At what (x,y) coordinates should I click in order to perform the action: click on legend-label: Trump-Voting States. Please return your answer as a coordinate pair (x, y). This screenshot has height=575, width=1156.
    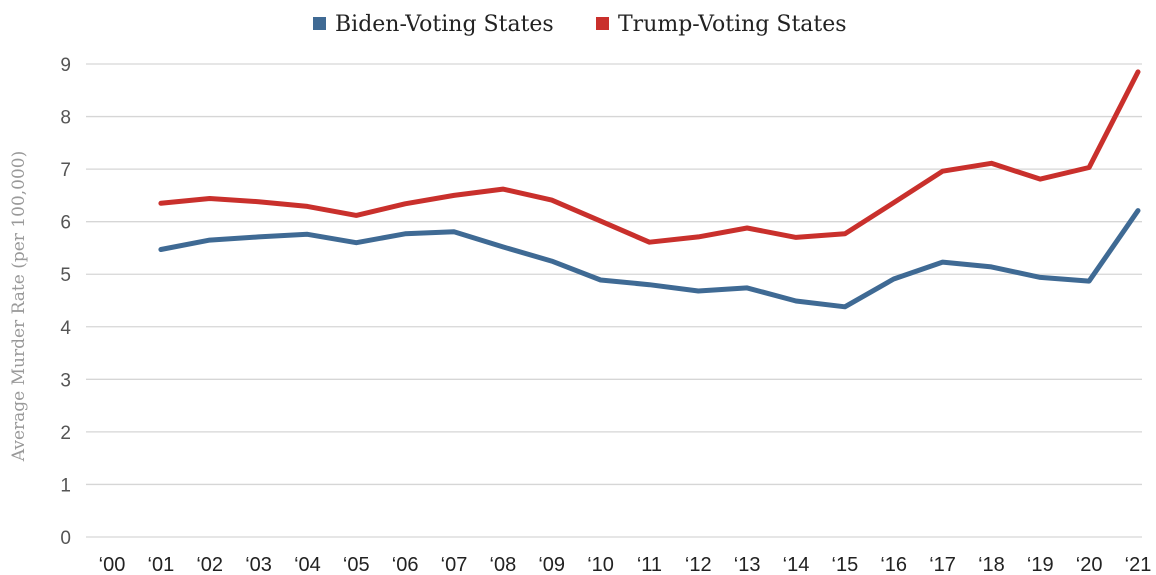
    Looking at the image, I should click on (732, 24).